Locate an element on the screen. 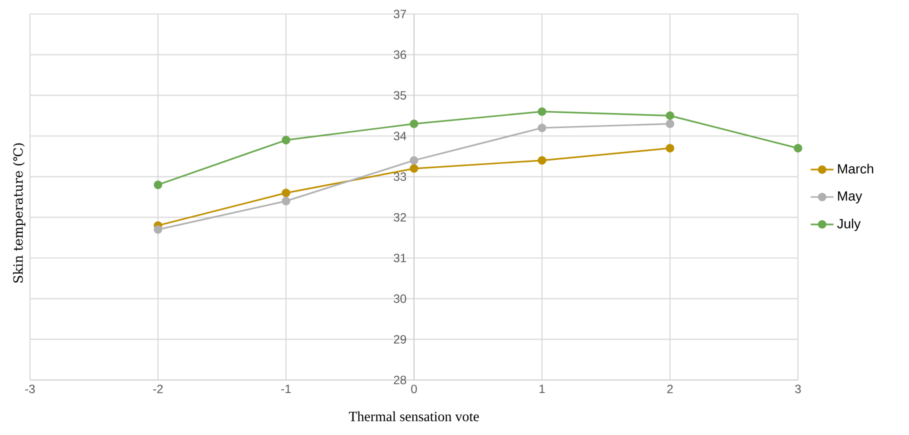 Image resolution: width=909 pixels, height=435 pixels. x-tick-label: 2 is located at coordinates (670, 389).